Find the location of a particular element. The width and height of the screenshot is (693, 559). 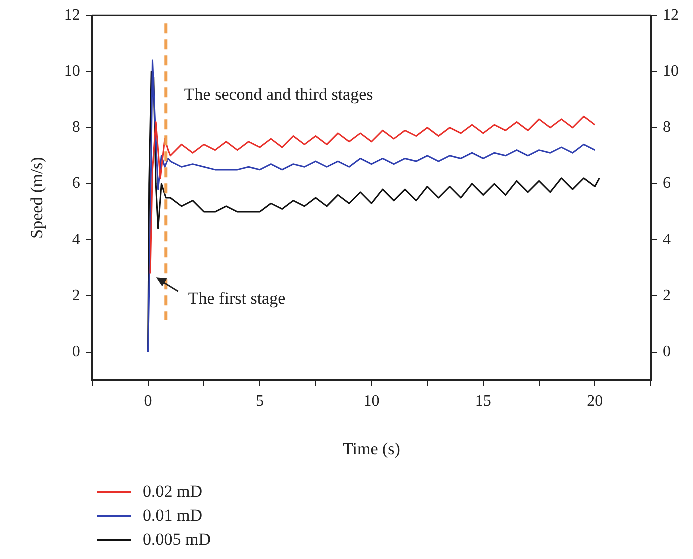

y-tick-label: 12 is located at coordinates (72, 15).